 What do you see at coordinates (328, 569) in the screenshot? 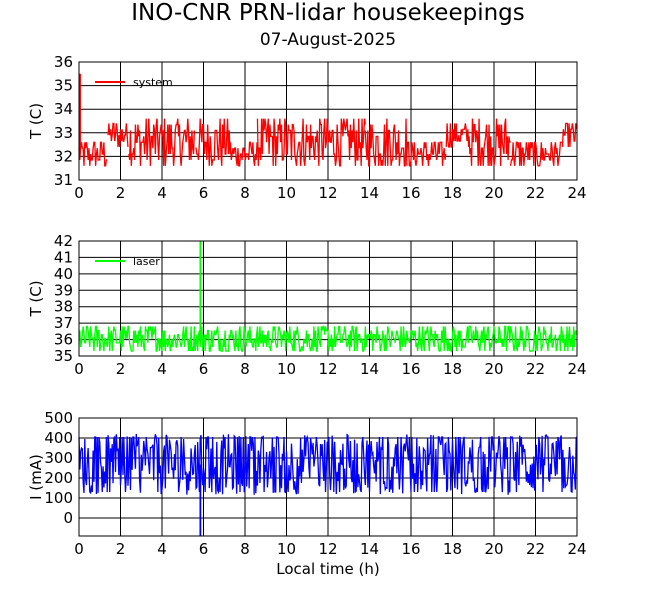
I see `x-axis-label: Local time (h)` at bounding box center [328, 569].